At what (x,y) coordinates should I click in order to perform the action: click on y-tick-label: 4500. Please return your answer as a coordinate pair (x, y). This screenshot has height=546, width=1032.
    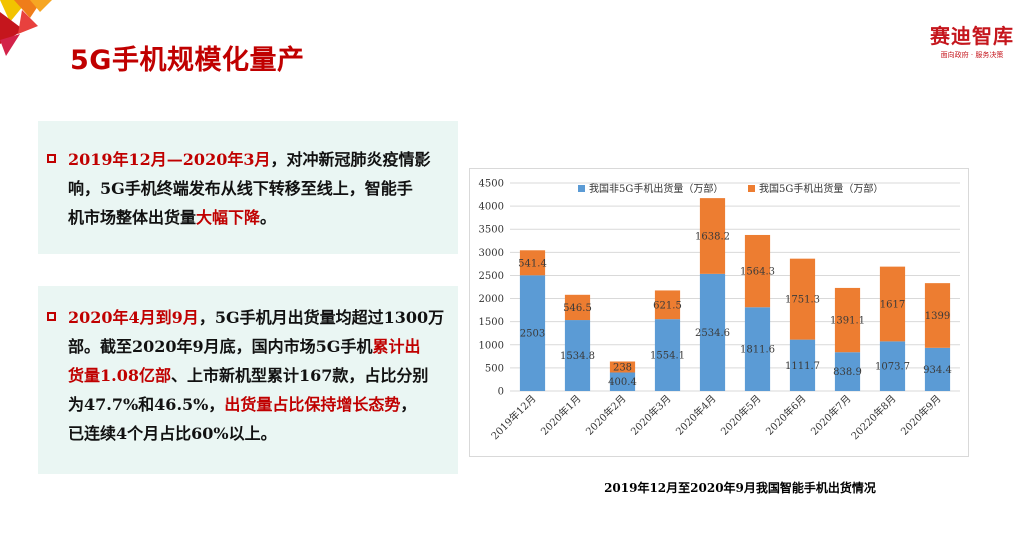
    Looking at the image, I should click on (491, 184).